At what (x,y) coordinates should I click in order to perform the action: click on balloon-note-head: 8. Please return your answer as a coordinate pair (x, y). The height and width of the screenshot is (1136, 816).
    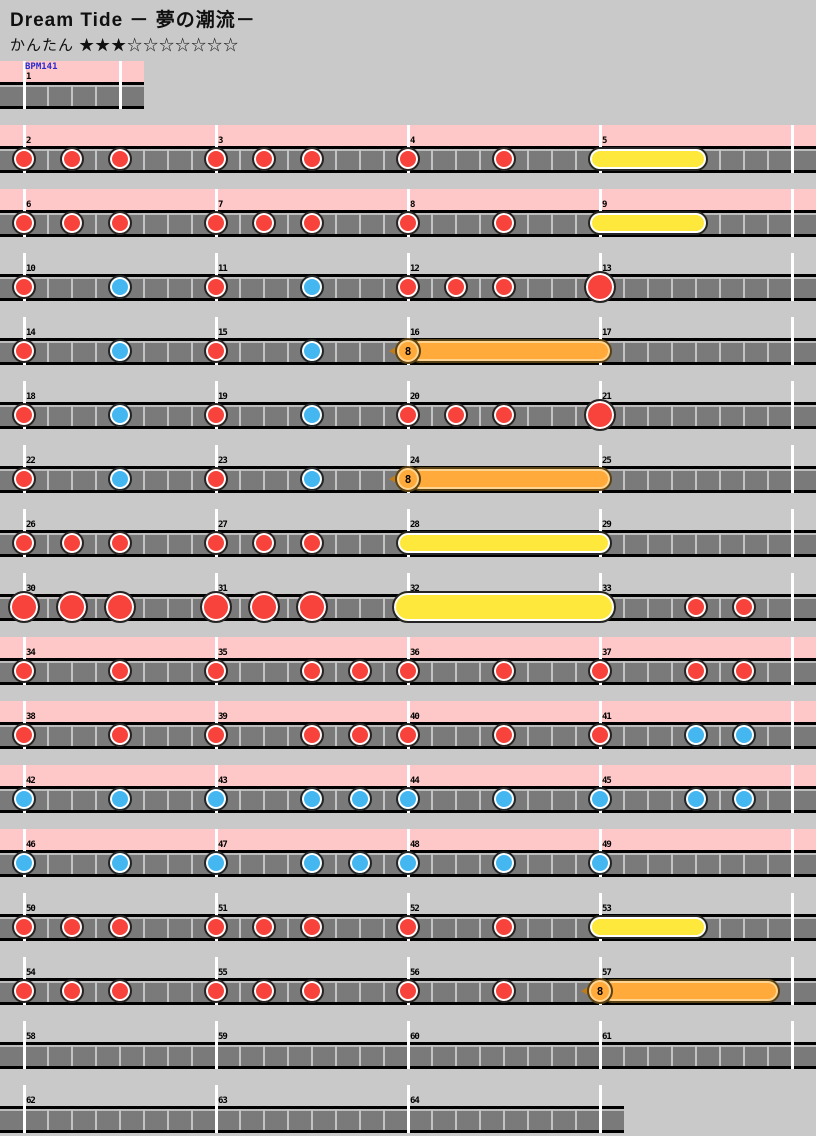
    Looking at the image, I should click on (408, 351).